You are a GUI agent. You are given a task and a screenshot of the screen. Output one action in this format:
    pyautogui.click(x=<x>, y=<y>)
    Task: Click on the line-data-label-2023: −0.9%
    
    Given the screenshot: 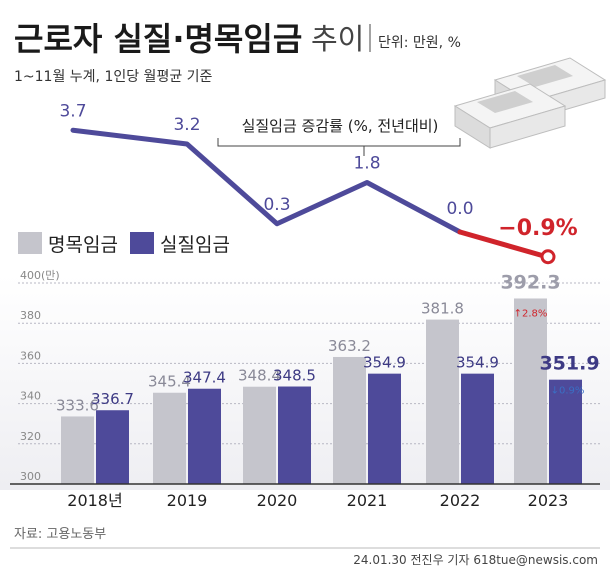 What is the action you would take?
    pyautogui.click(x=537, y=228)
    